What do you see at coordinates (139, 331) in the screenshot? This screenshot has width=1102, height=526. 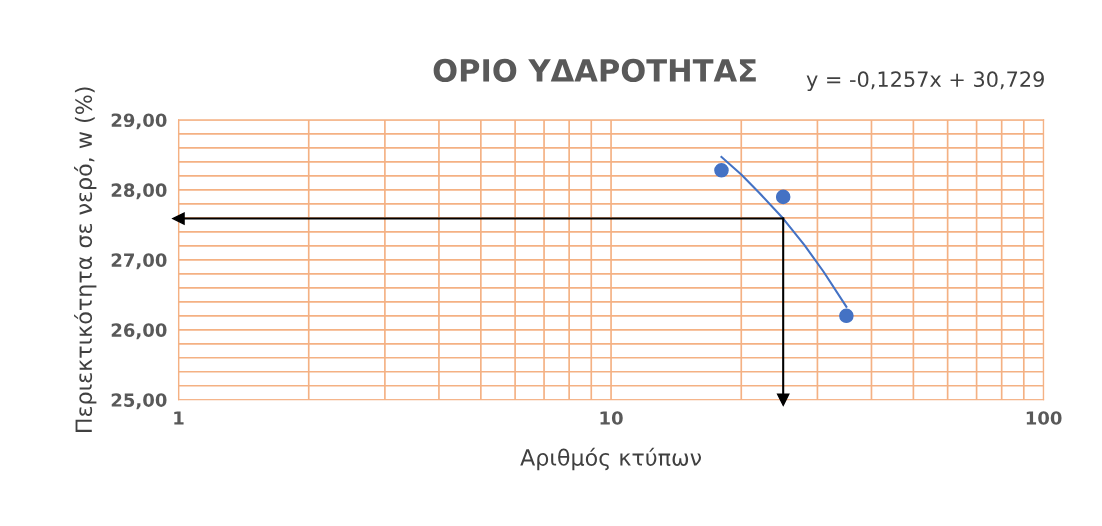 I see `y-tick-label: 26,00` at bounding box center [139, 331].